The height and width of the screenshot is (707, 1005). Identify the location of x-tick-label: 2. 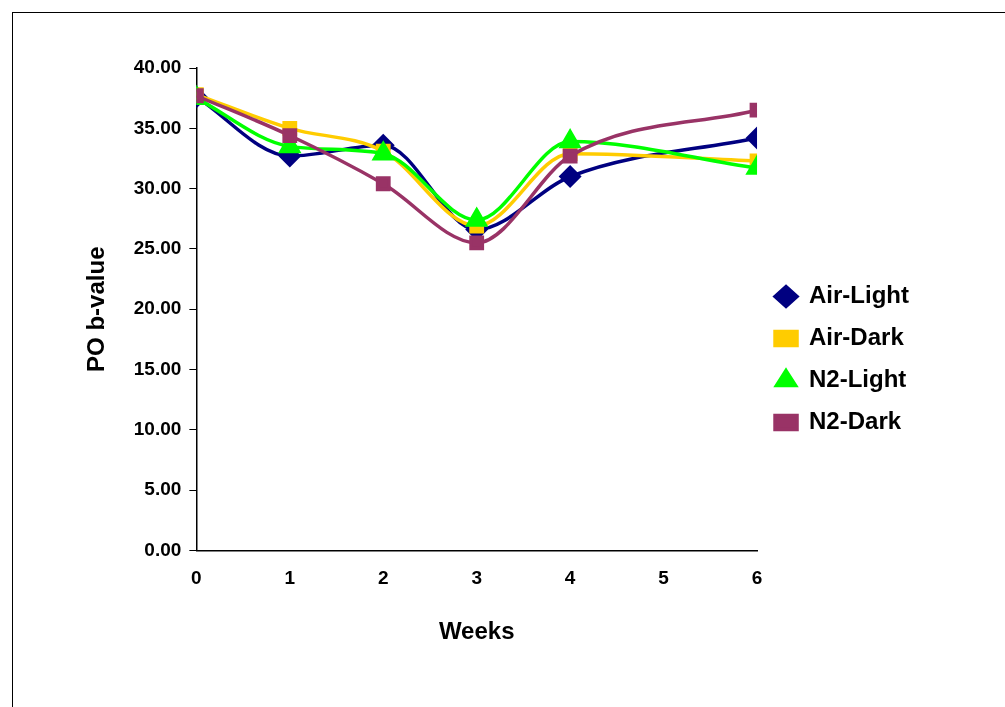
(383, 578).